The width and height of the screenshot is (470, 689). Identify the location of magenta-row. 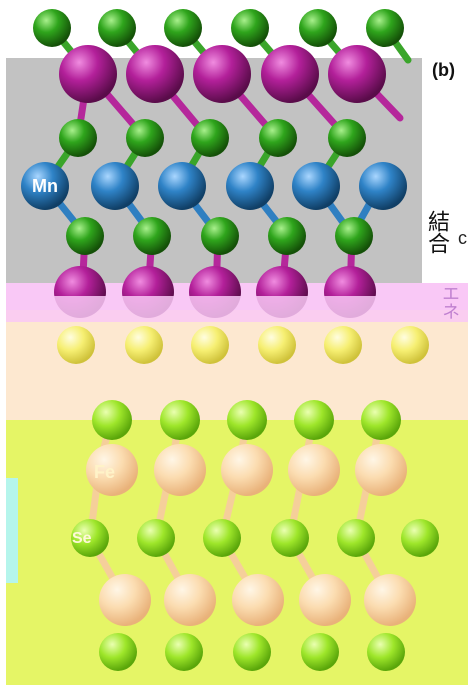
(222, 74).